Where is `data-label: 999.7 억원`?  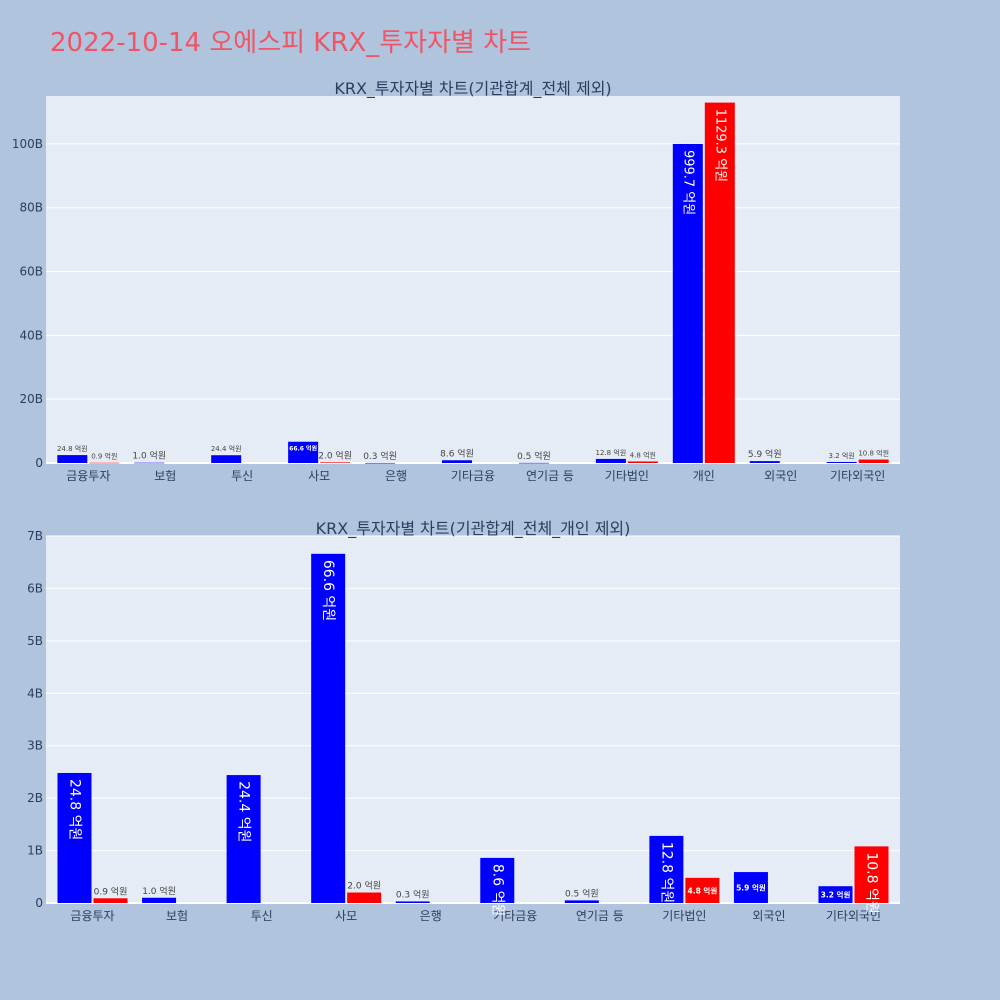 data-label: 999.7 억원 is located at coordinates (687, 182).